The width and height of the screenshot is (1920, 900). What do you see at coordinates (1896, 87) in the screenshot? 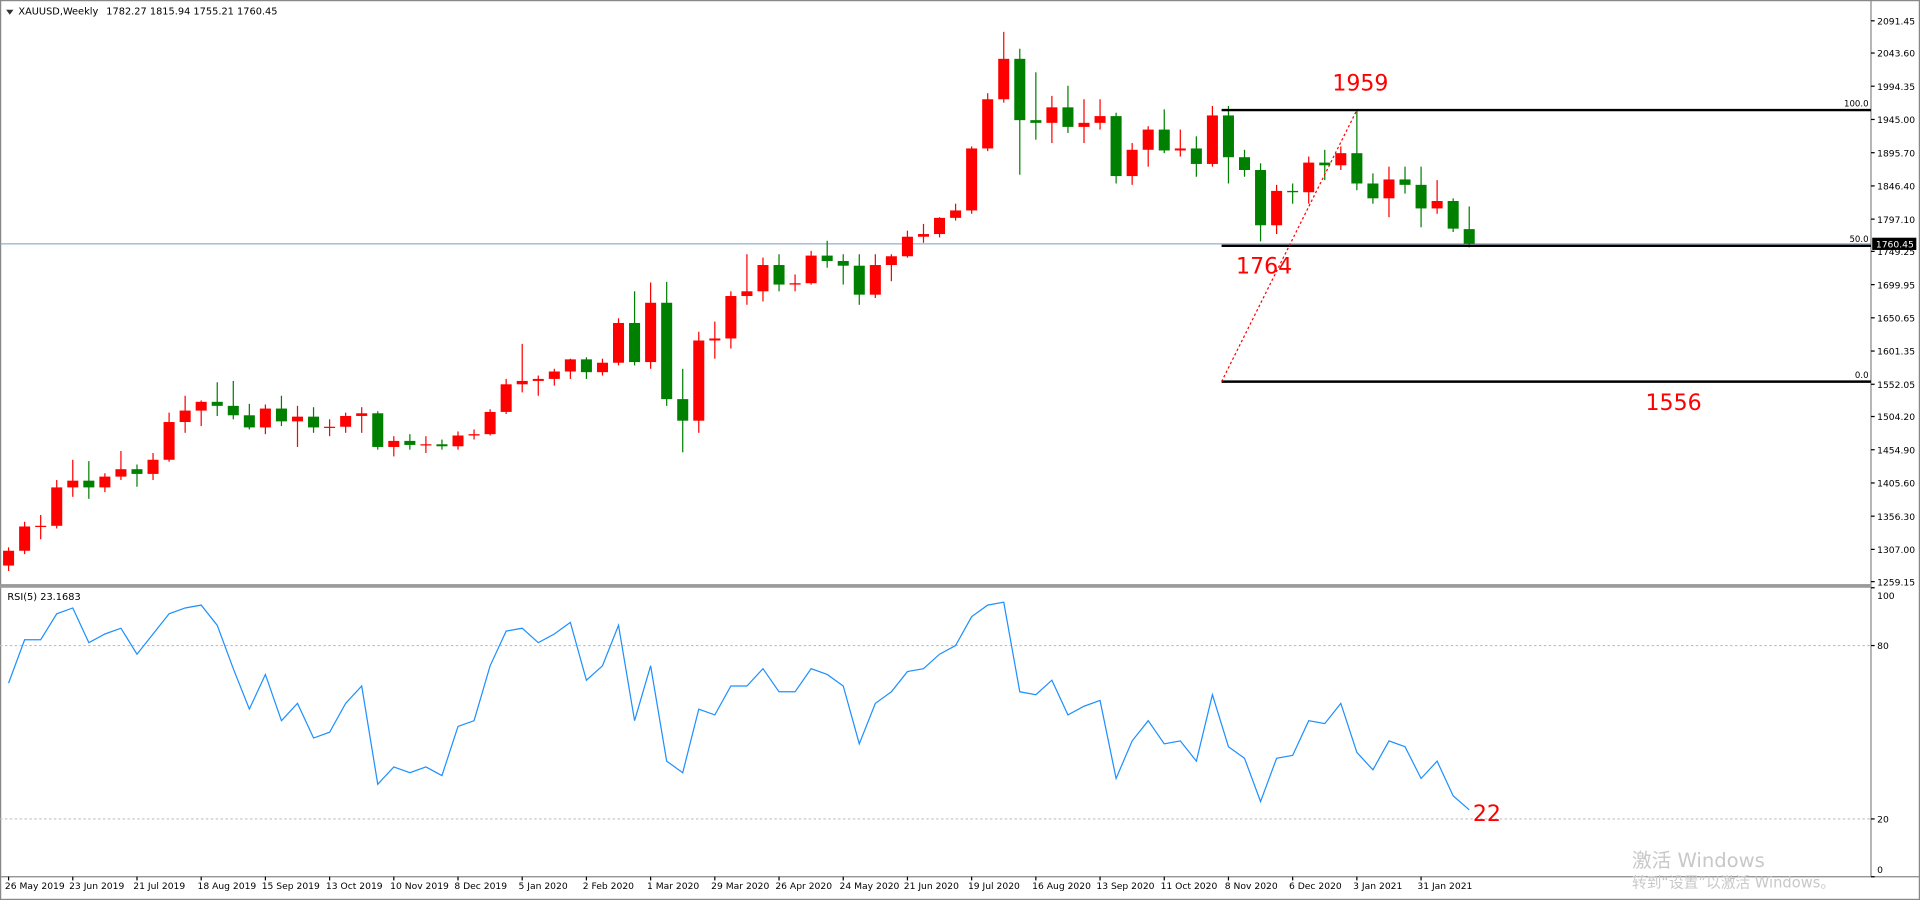
I see `y-tick-label: 1994.35` at bounding box center [1896, 87].